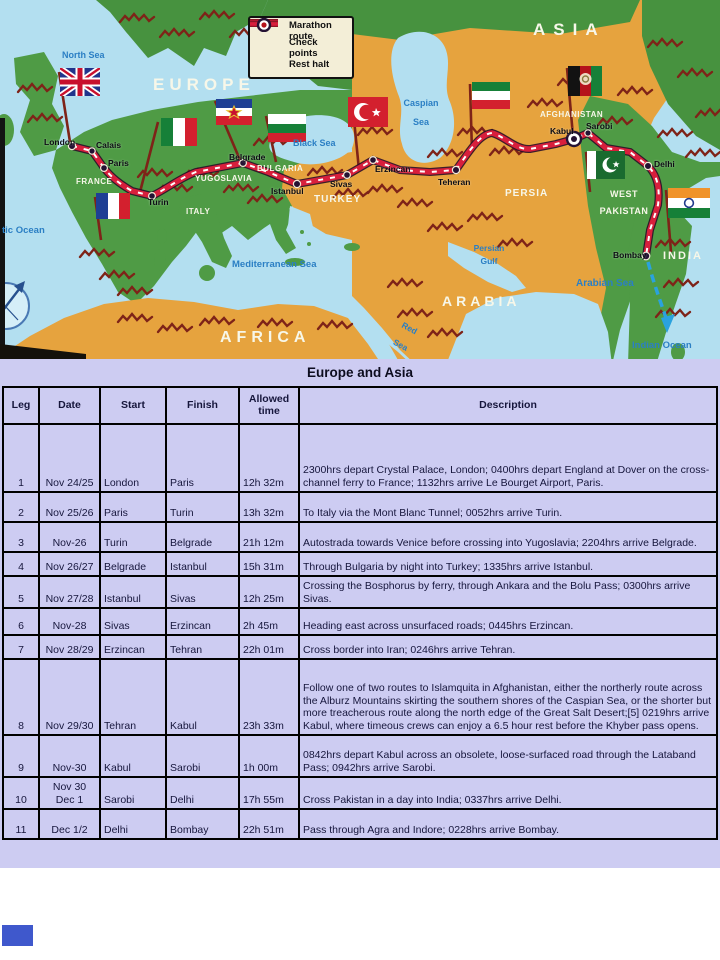 This screenshot has width=720, height=960. I want to click on date-cell: Nov-30, so click(69, 756).